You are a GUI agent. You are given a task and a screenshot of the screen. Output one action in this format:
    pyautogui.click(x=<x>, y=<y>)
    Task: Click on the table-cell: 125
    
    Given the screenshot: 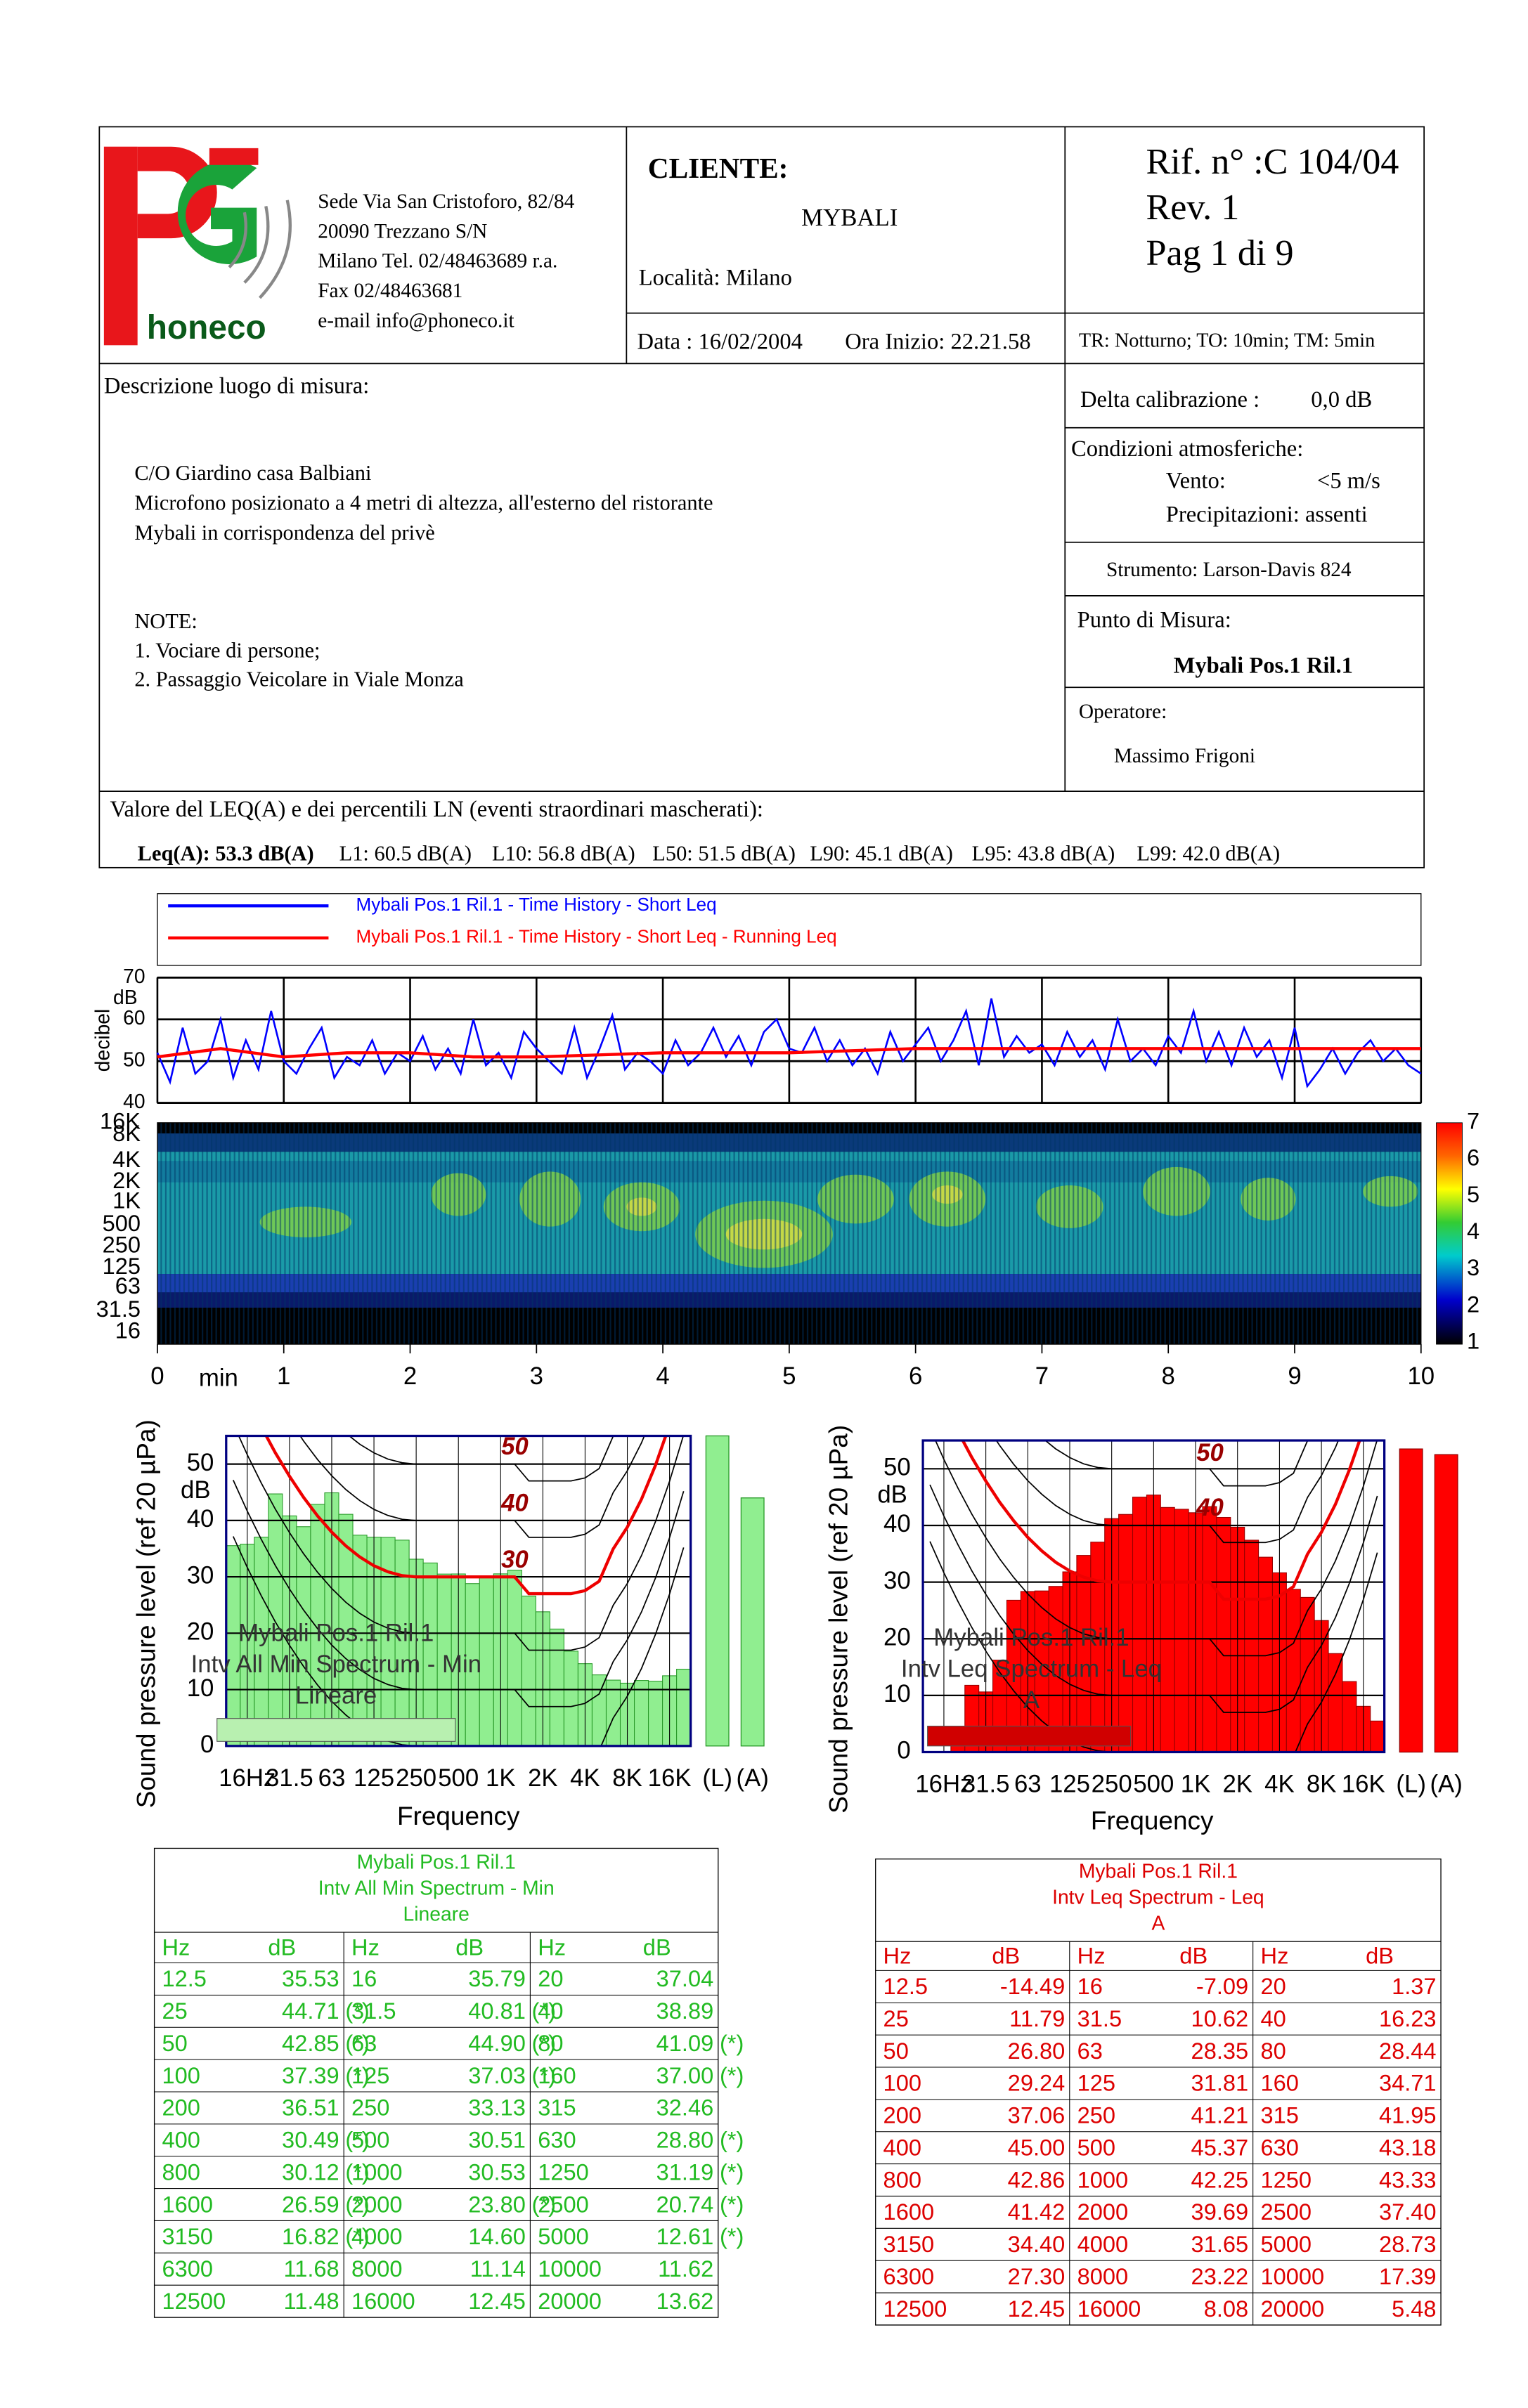 What is the action you would take?
    pyautogui.click(x=370, y=2075)
    